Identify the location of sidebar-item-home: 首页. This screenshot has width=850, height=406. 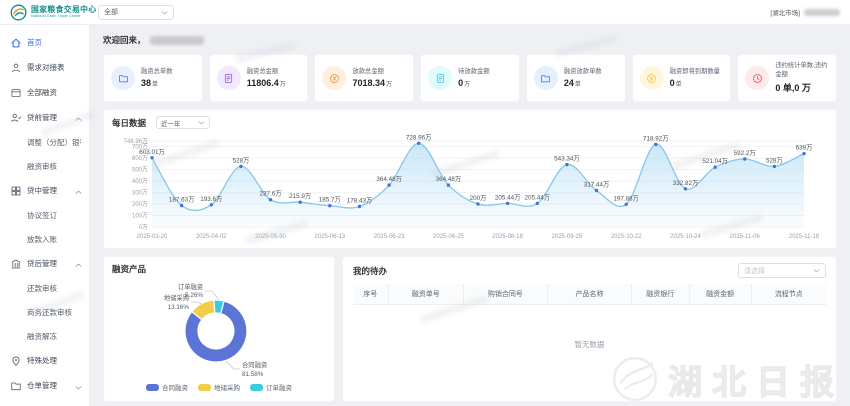
(44, 42).